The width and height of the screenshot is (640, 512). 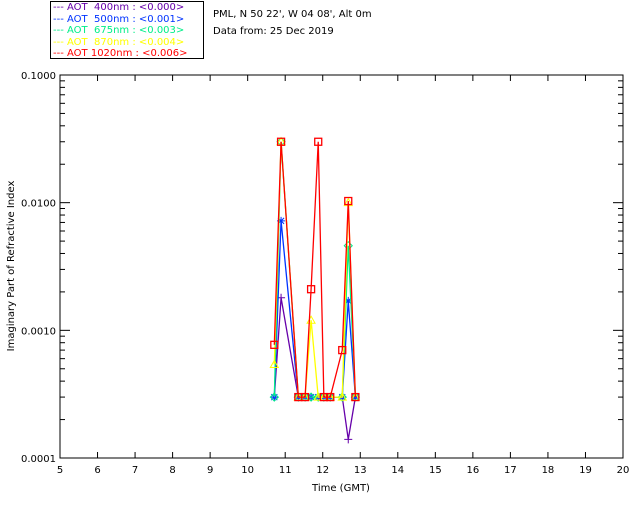 What do you see at coordinates (247, 470) in the screenshot?
I see `x-tick-label: 10` at bounding box center [247, 470].